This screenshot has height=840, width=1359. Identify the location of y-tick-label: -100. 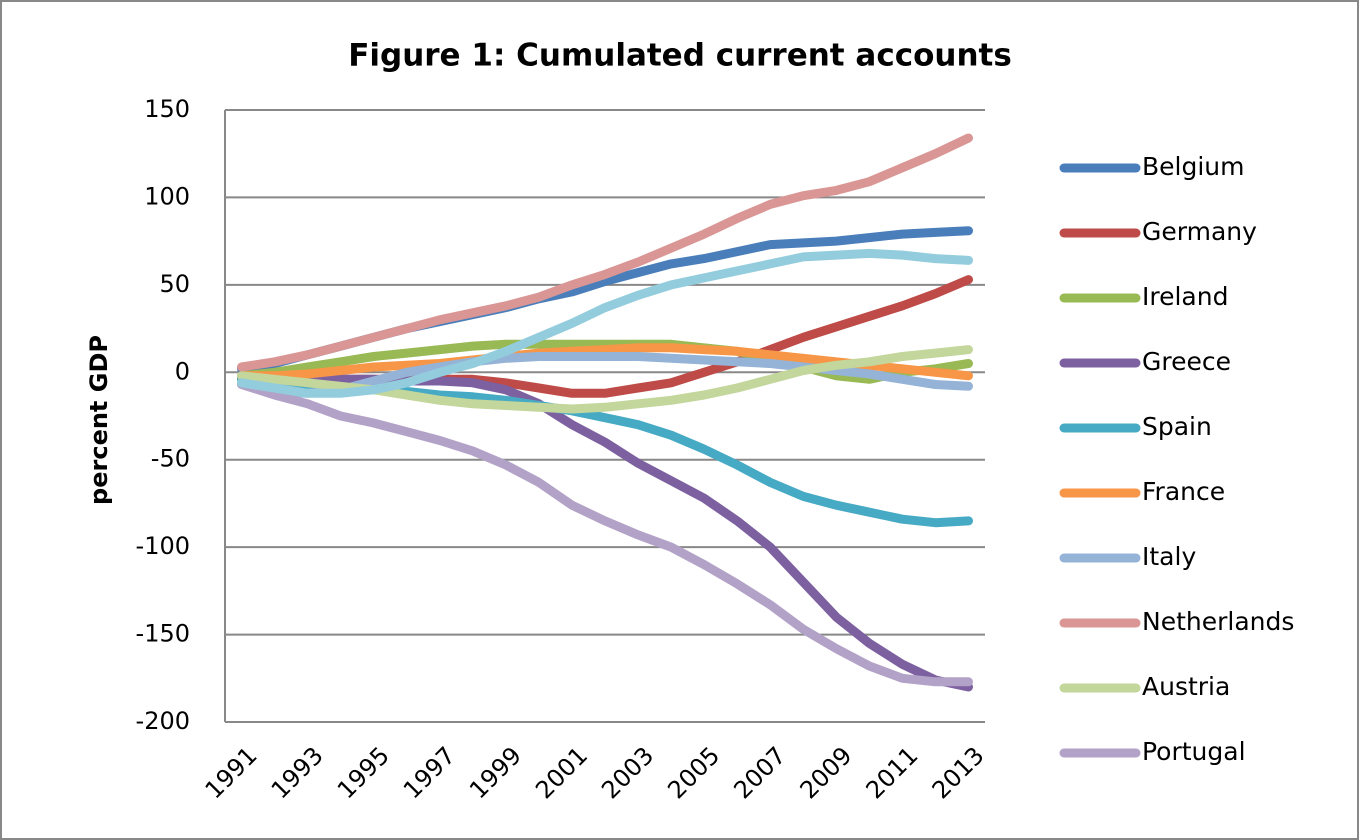
(163, 546).